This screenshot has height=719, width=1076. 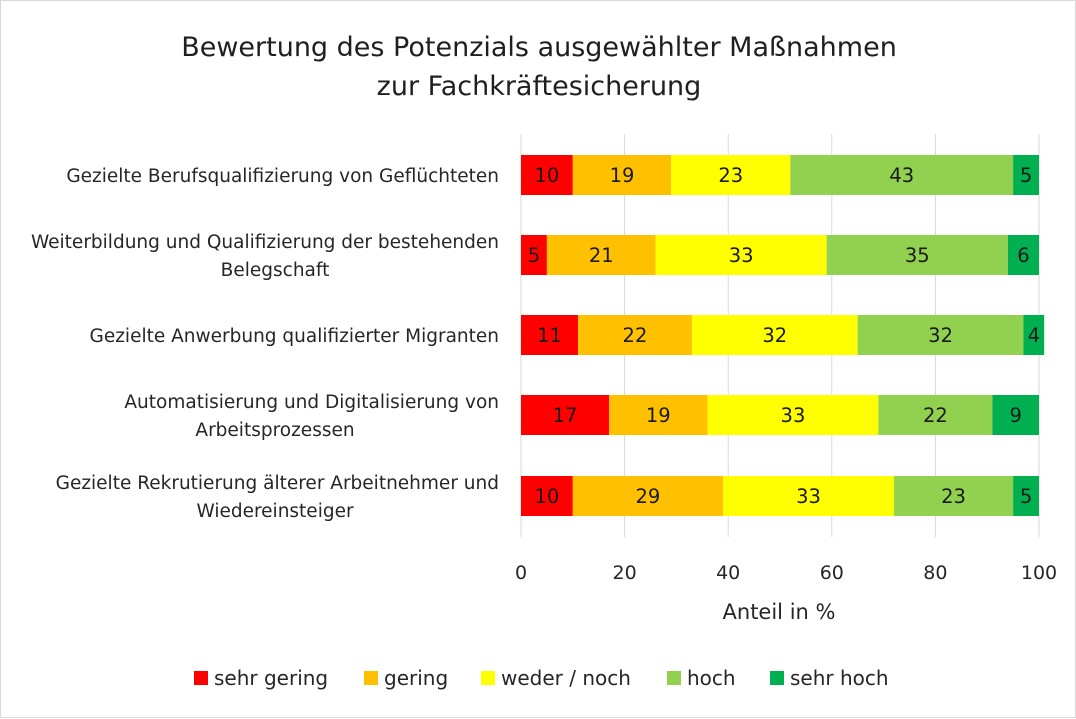 I want to click on data-label-5-3: 33, so click(x=808, y=496).